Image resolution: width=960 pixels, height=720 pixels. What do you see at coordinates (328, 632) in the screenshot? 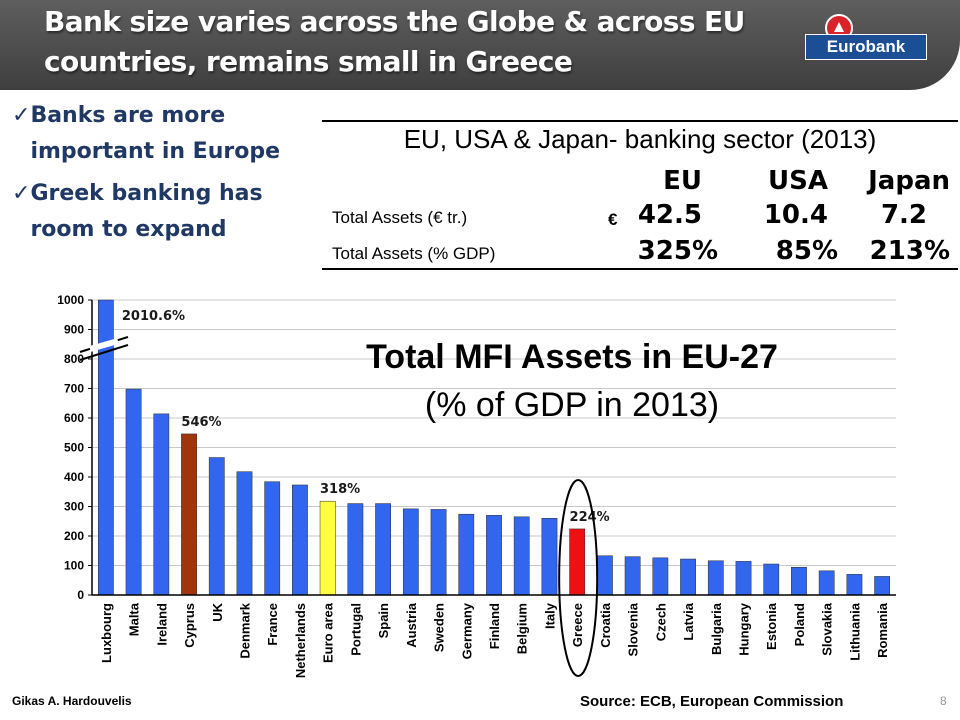
I see `x-tick-label: Euro area` at bounding box center [328, 632].